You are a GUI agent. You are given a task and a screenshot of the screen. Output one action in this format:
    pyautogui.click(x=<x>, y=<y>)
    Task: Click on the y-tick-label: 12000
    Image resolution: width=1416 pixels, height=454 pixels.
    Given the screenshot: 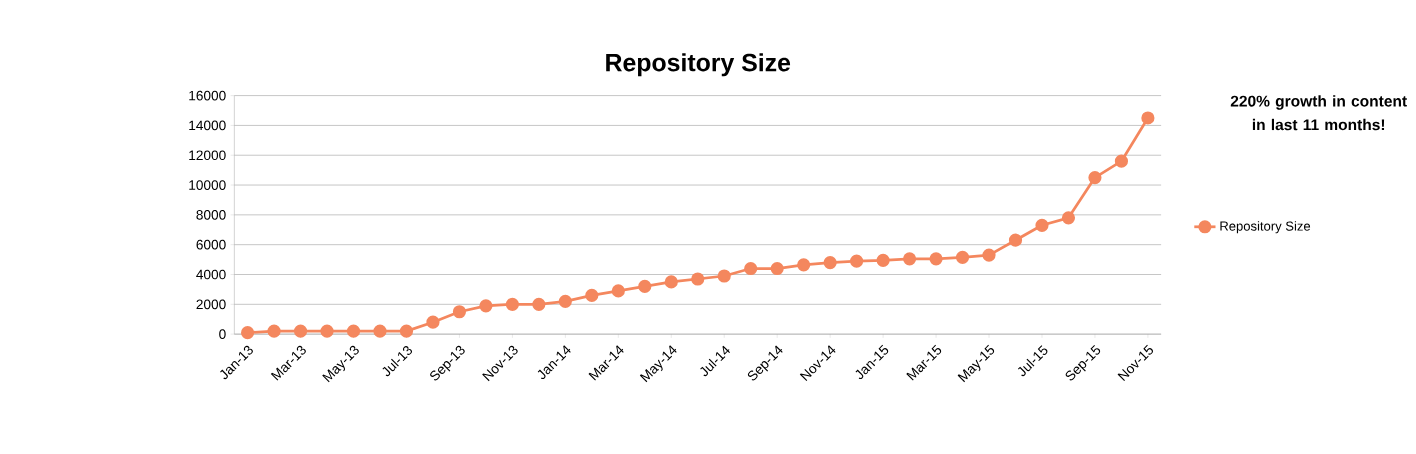 What is the action you would take?
    pyautogui.click(x=207, y=155)
    